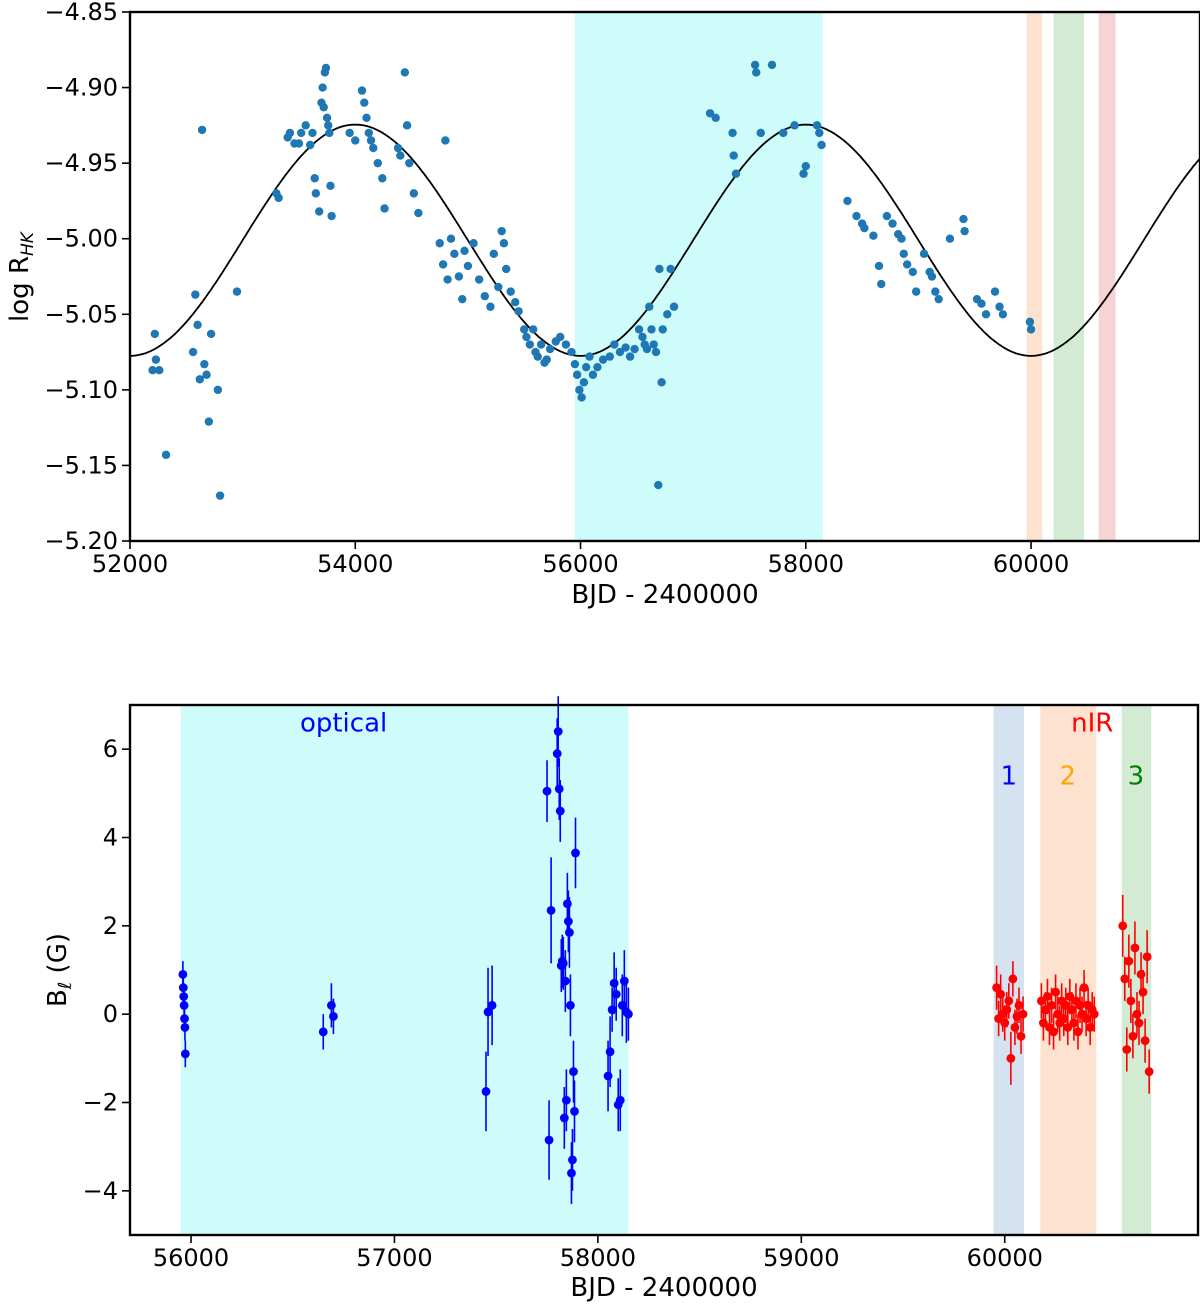 This screenshot has width=1200, height=1304. What do you see at coordinates (664, 595) in the screenshot?
I see `top-x-axis-label: BJD - 2400000` at bounding box center [664, 595].